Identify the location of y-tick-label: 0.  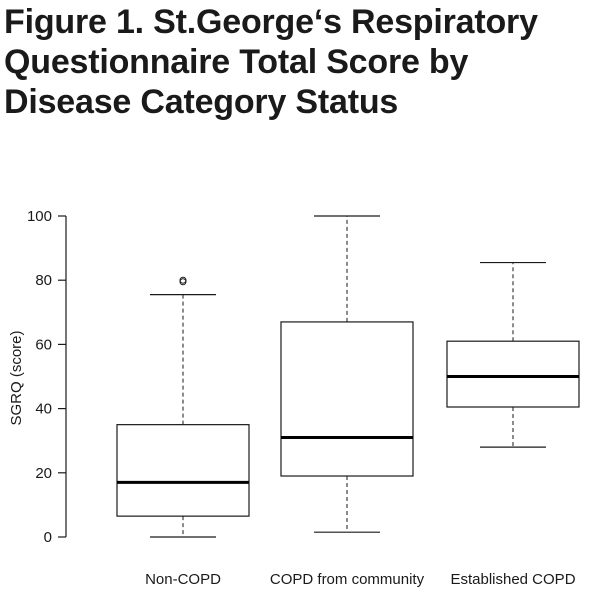
(48, 537).